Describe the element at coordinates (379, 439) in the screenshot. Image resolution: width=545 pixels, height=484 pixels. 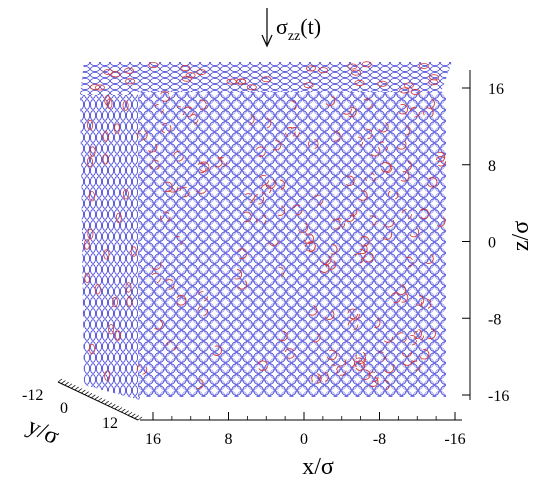
I see `x-tick-label: -8` at that location.